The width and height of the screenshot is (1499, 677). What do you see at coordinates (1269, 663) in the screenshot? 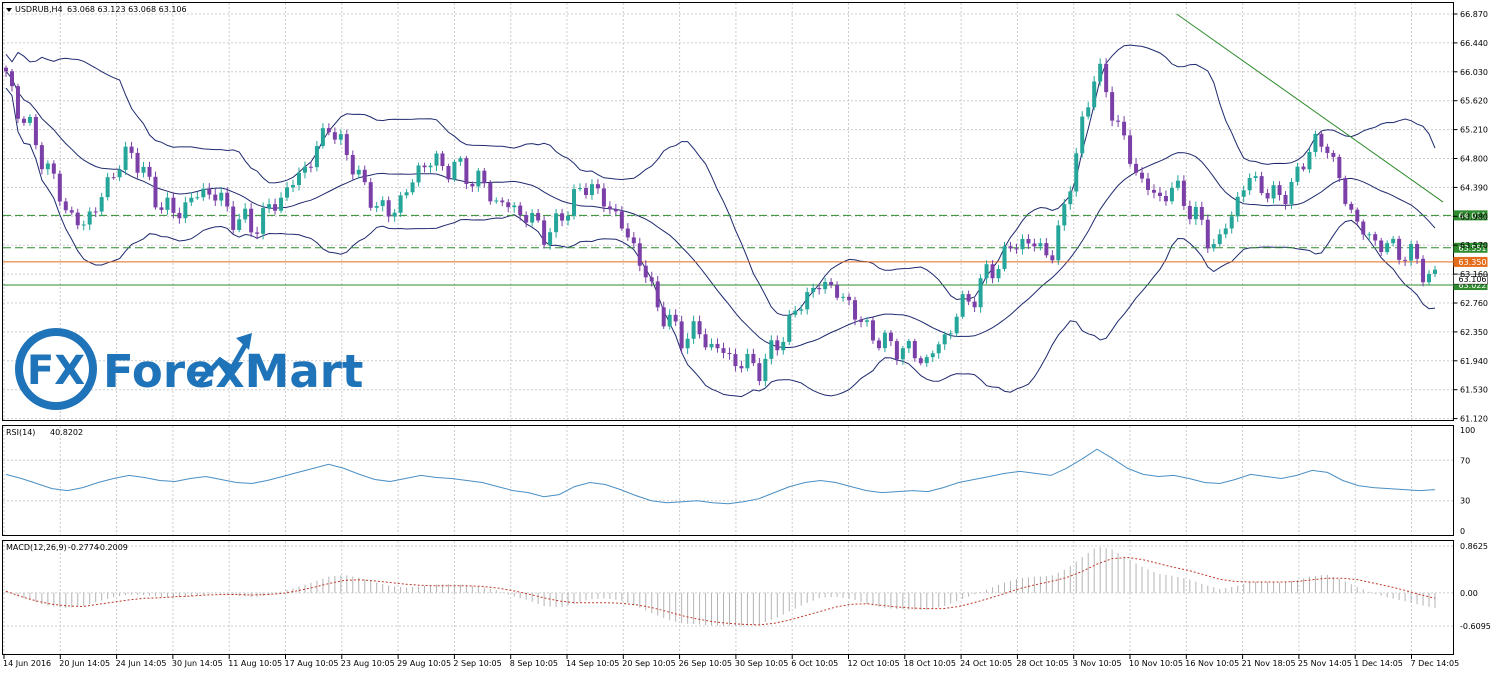
I see `x-tick-label: 21 Nov 18:05` at bounding box center [1269, 663].